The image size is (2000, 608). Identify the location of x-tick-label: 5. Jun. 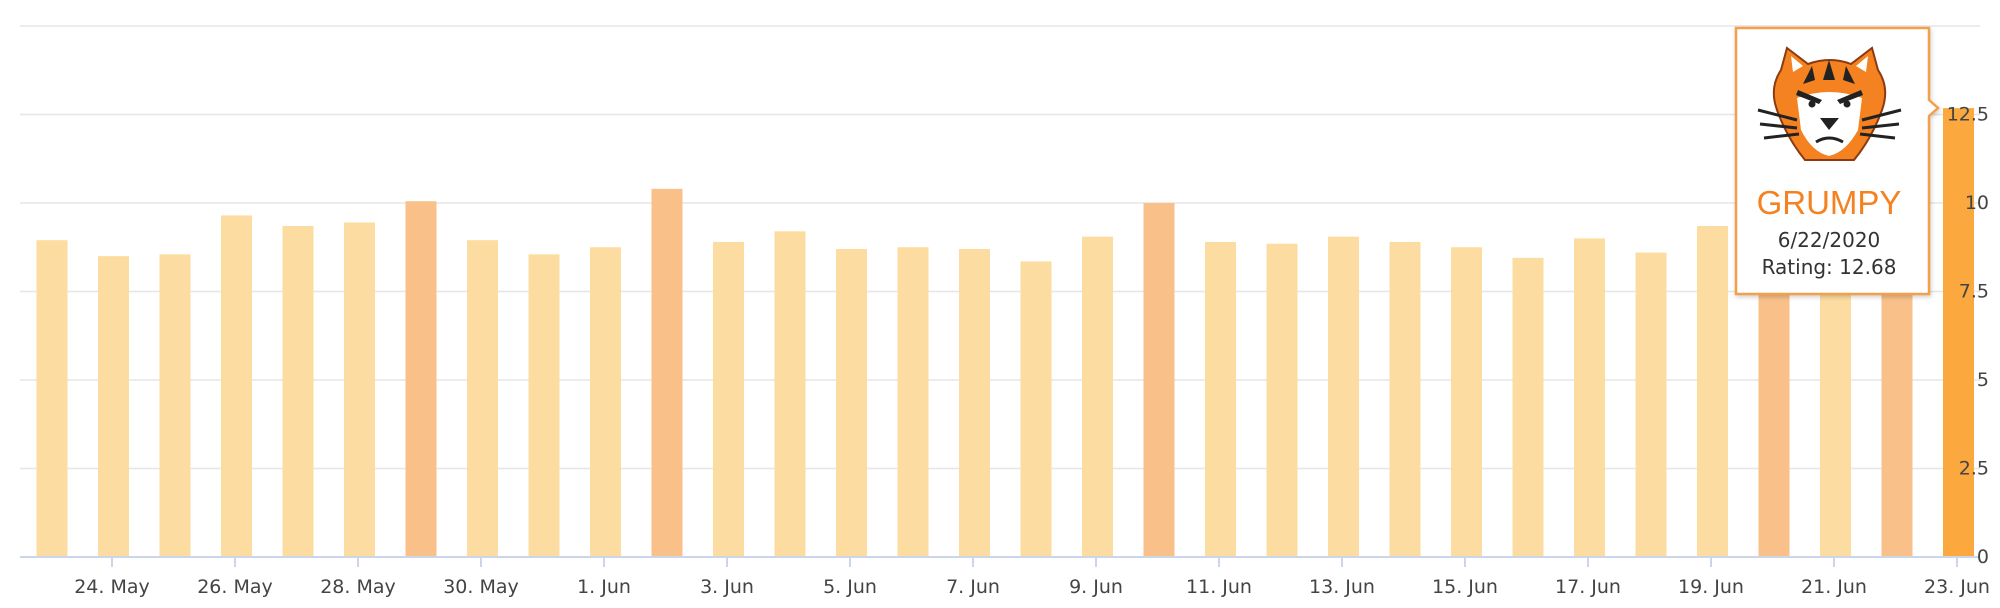
(850, 587).